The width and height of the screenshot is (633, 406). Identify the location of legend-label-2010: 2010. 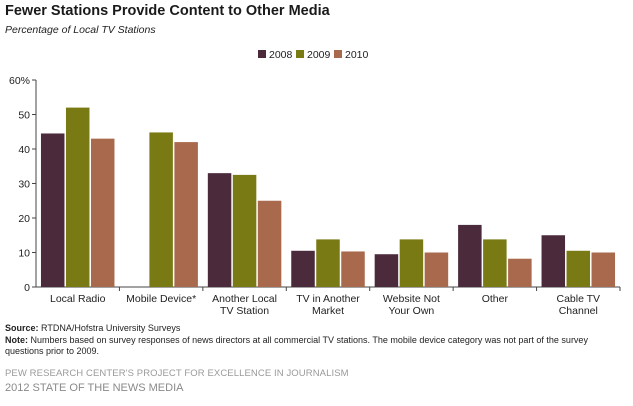
(357, 55).